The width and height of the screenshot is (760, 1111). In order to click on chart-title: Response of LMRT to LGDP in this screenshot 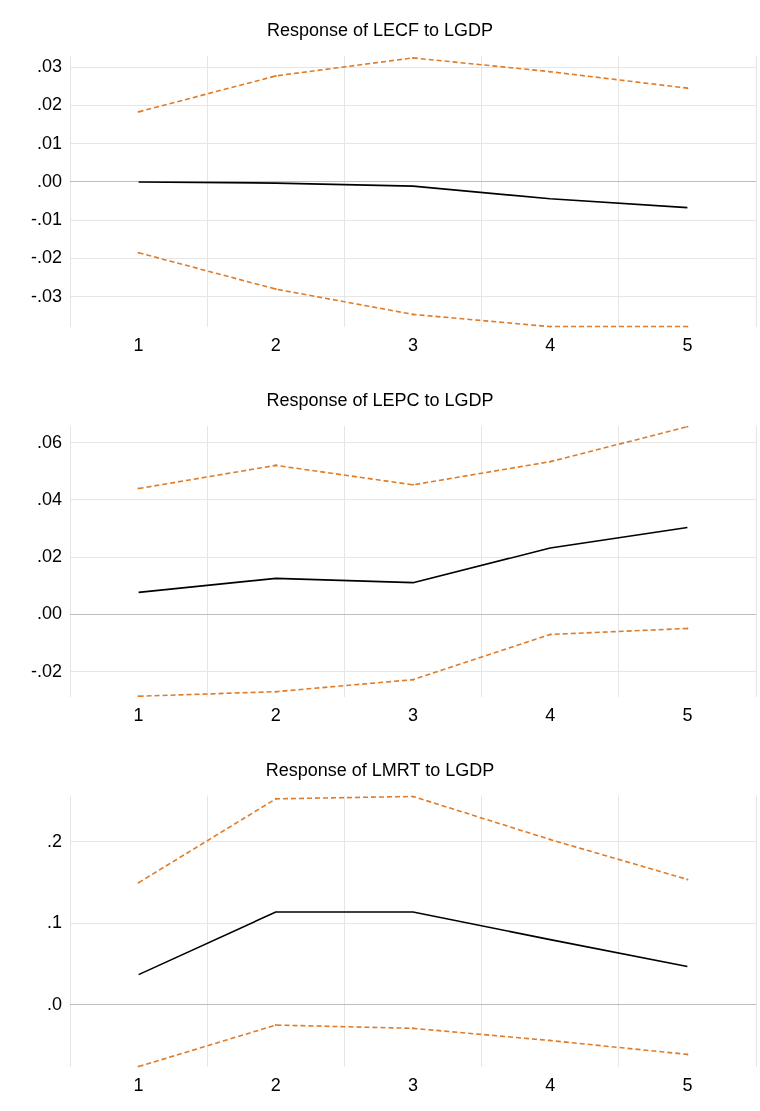, I will do `click(380, 769)`.